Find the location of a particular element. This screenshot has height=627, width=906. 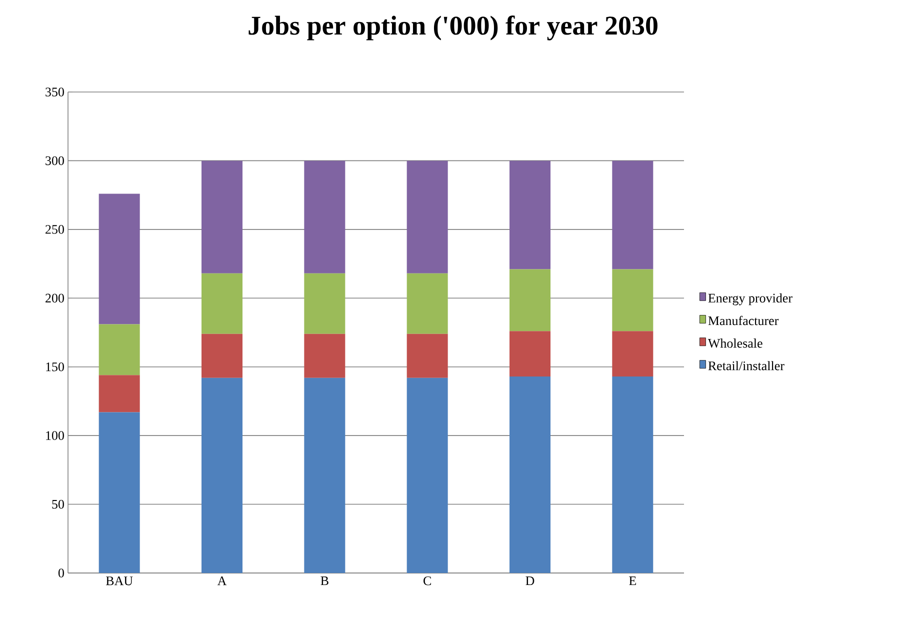

legend-label: Retail/installer is located at coordinates (746, 365).